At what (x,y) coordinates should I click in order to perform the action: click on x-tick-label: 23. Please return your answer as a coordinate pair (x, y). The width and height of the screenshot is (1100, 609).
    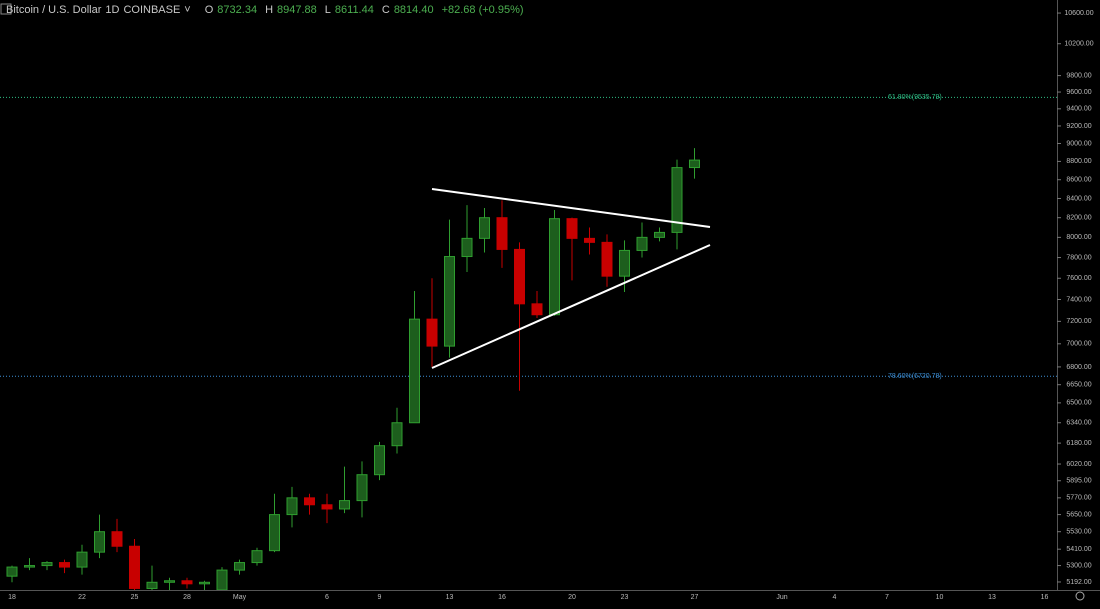
    Looking at the image, I should click on (625, 597).